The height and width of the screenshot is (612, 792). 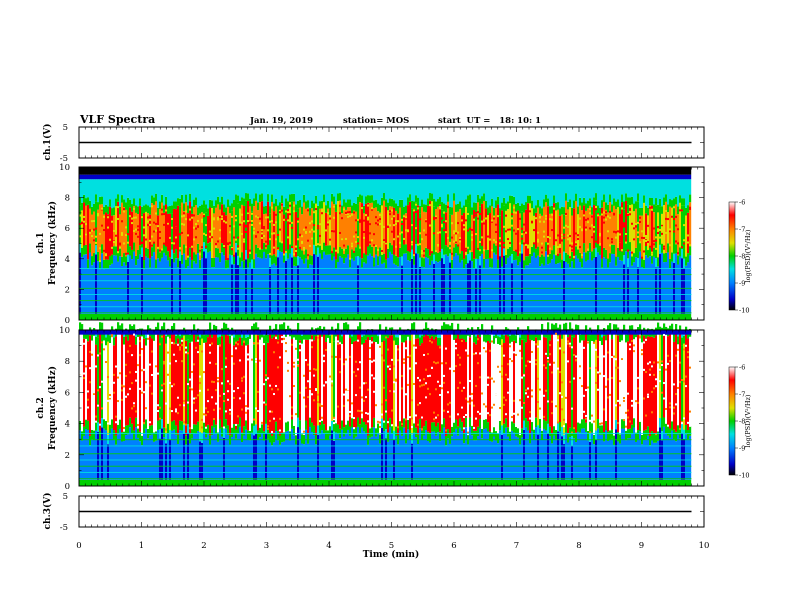 I want to click on start-time-label: start UT = 18: 10: 1, so click(x=489, y=121).